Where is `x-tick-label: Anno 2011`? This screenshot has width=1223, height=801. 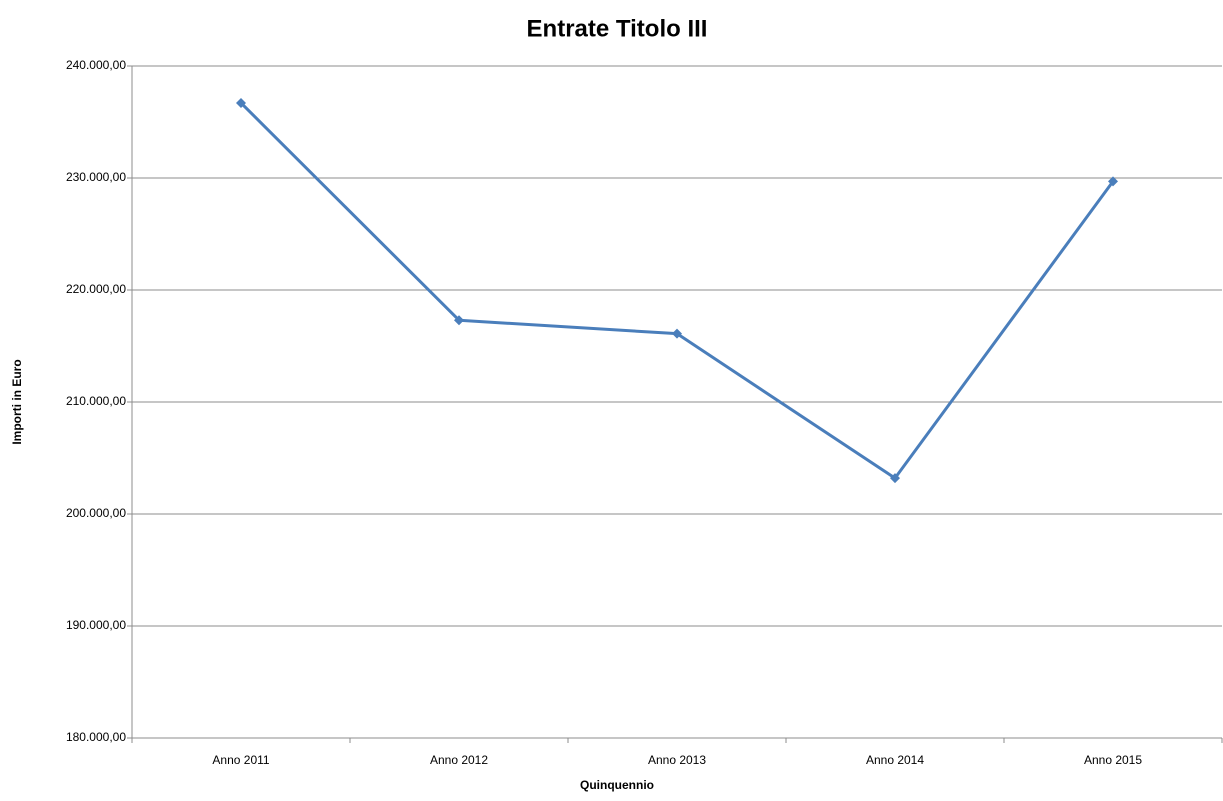 x-tick-label: Anno 2011 is located at coordinates (240, 760).